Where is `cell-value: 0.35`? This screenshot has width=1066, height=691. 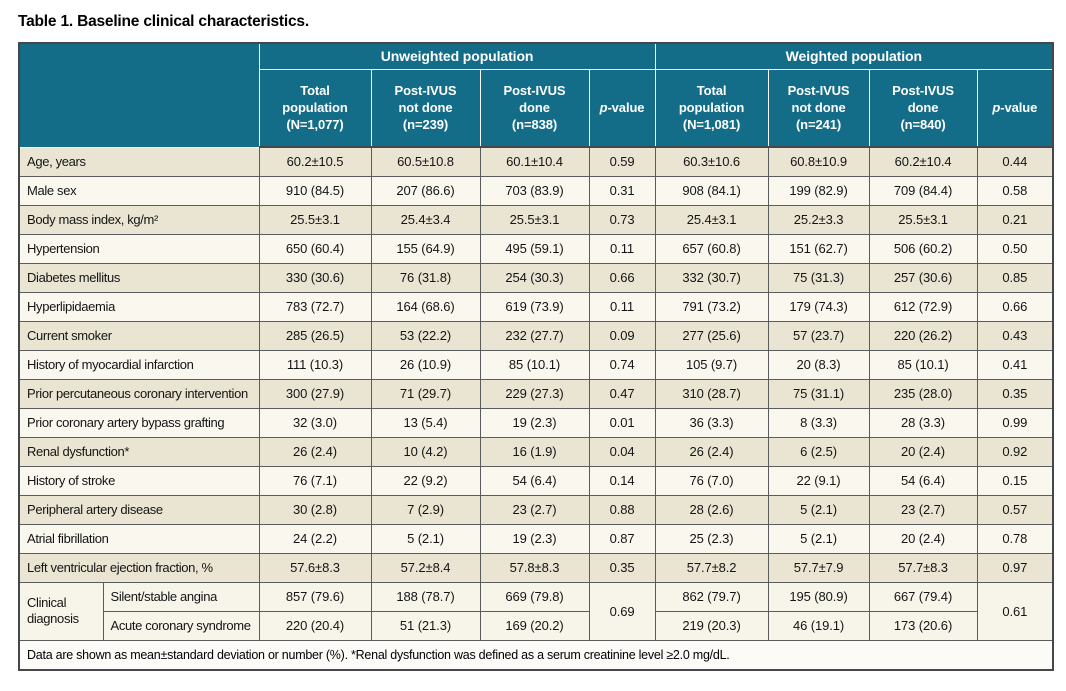
cell-value: 0.35 is located at coordinates (622, 567).